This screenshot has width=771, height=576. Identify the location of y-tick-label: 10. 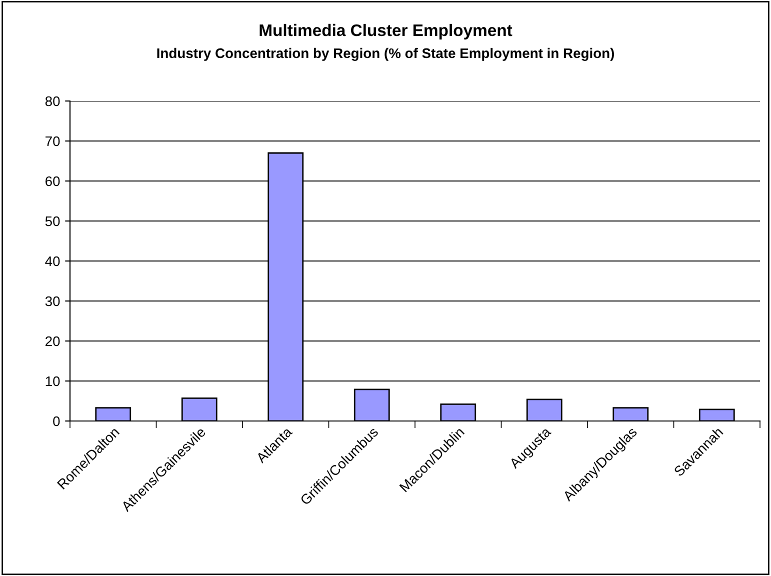
(53, 381).